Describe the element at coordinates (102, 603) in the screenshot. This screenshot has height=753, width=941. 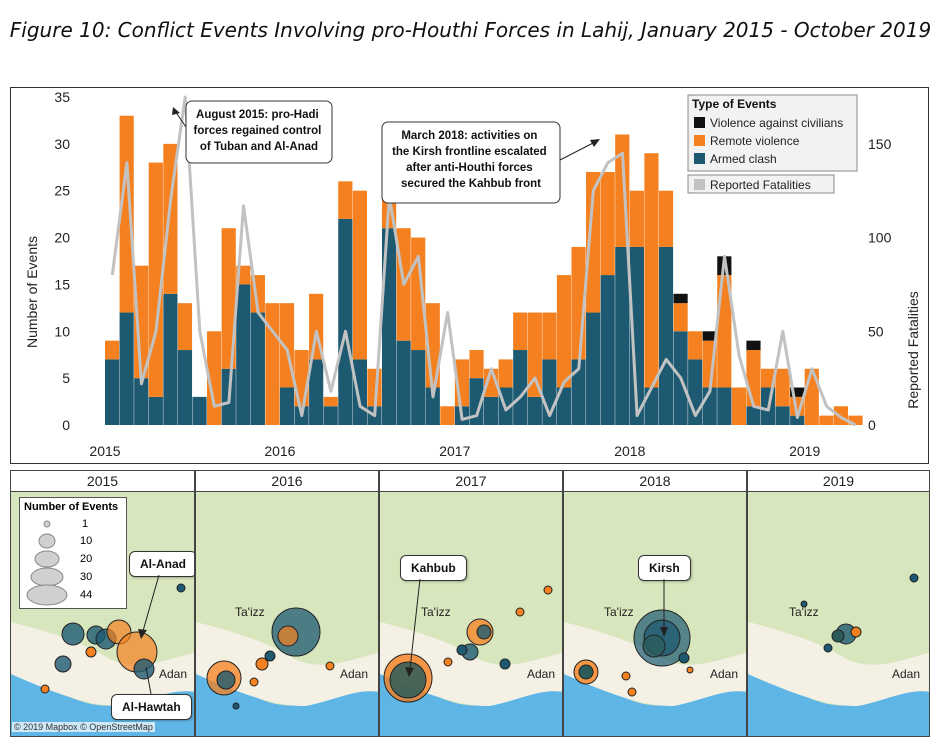
I see `map-panel-2015: 2015 Number of Events 1` at that location.